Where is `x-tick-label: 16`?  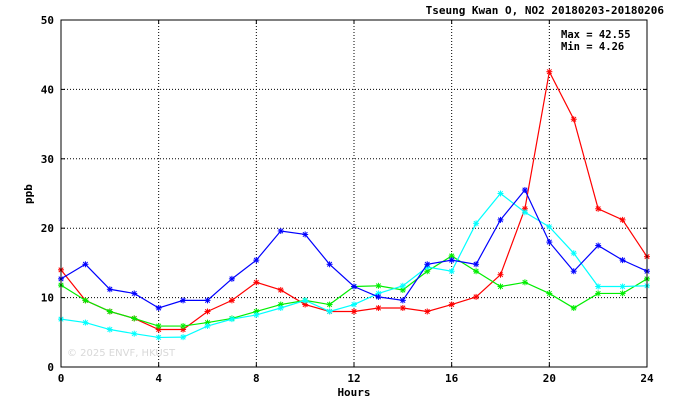
x-tick-label: 16 is located at coordinates (452, 378).